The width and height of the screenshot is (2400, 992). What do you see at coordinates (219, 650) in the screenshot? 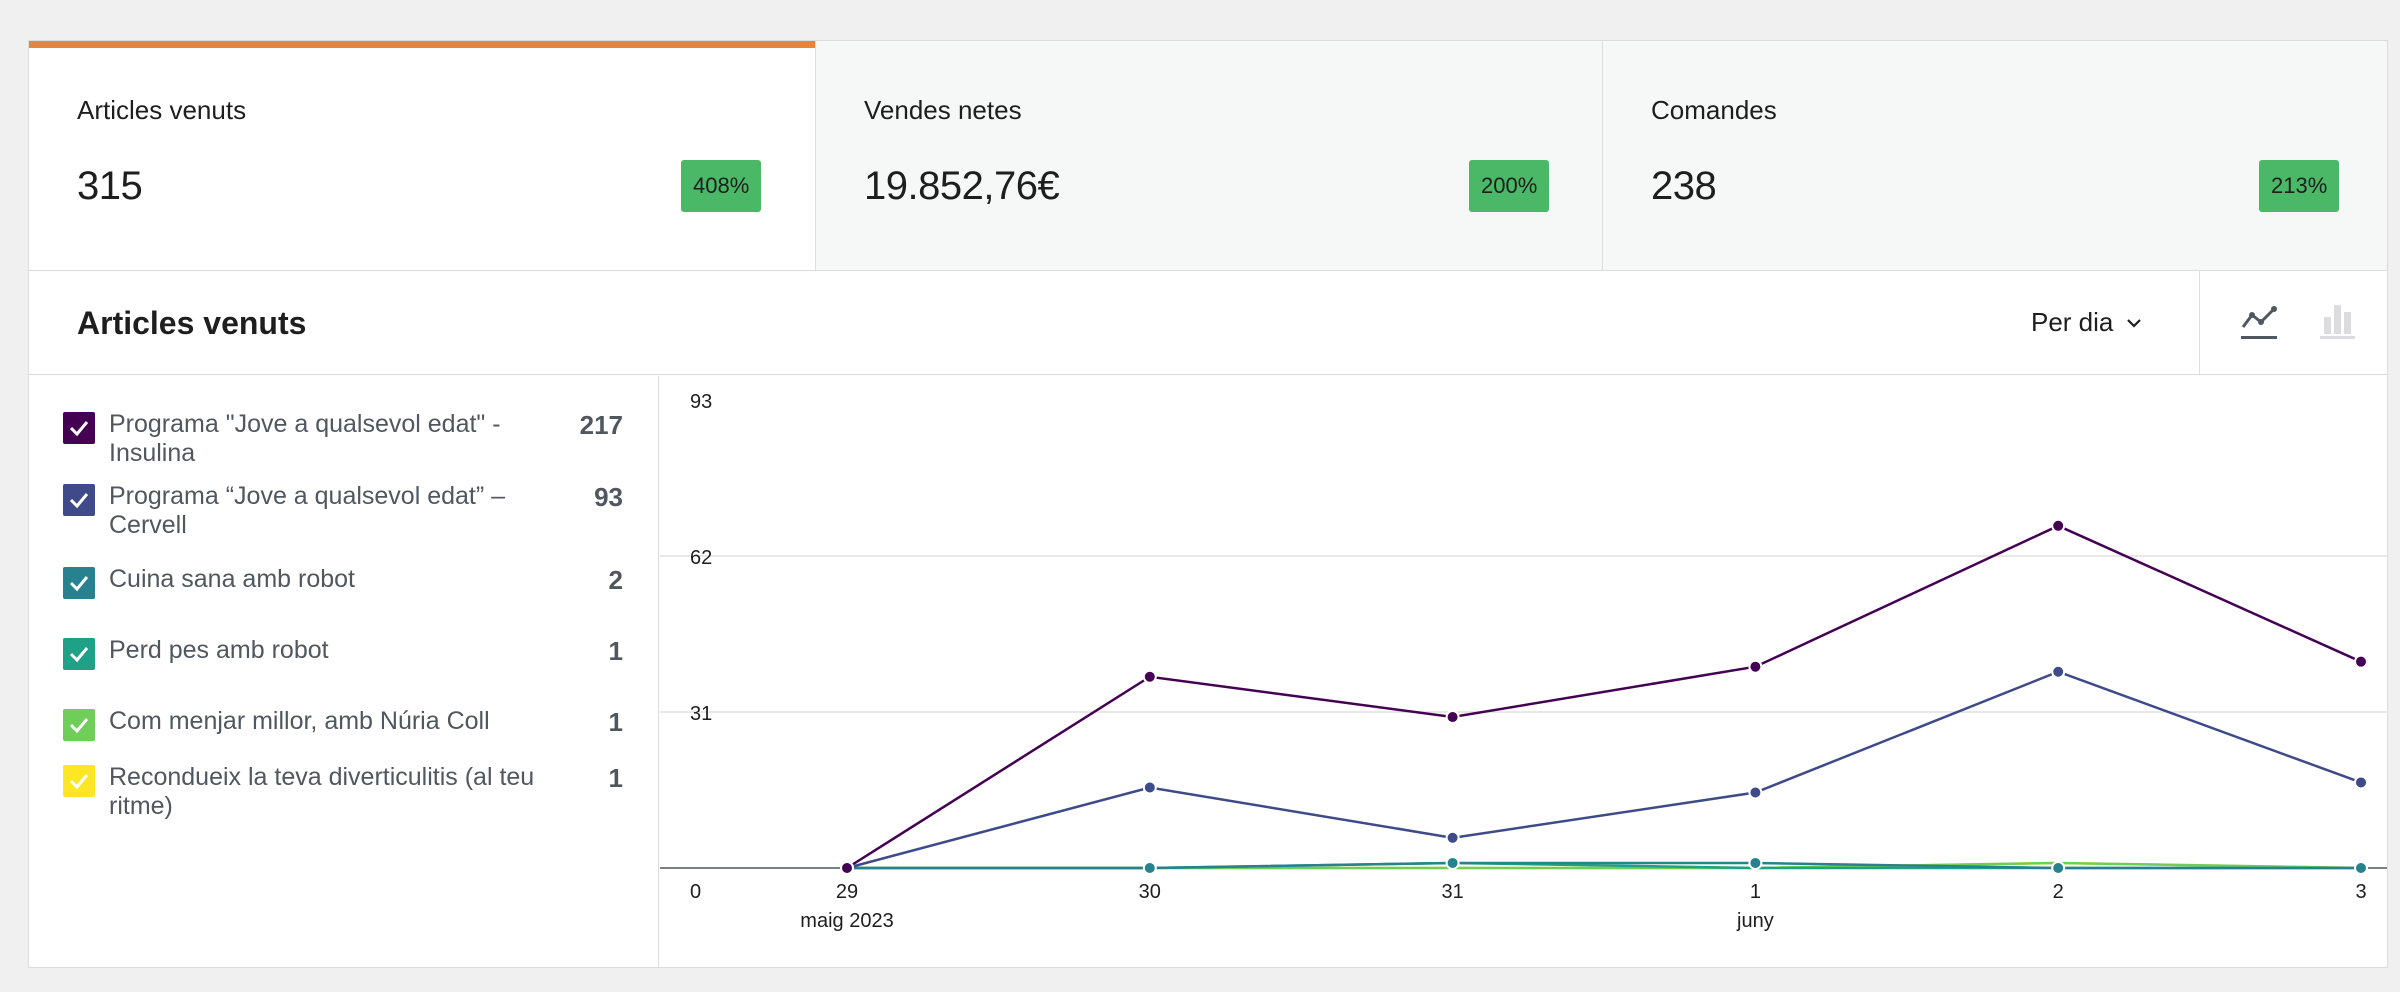
I see `legend-label: Perd pes amb robot` at bounding box center [219, 650].